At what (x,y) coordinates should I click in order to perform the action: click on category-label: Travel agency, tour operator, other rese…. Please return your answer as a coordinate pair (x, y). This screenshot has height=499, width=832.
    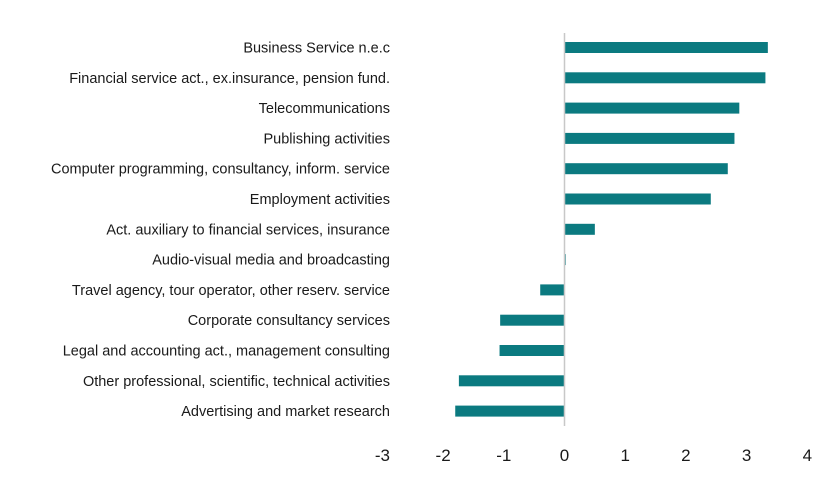
    Looking at the image, I should click on (231, 291).